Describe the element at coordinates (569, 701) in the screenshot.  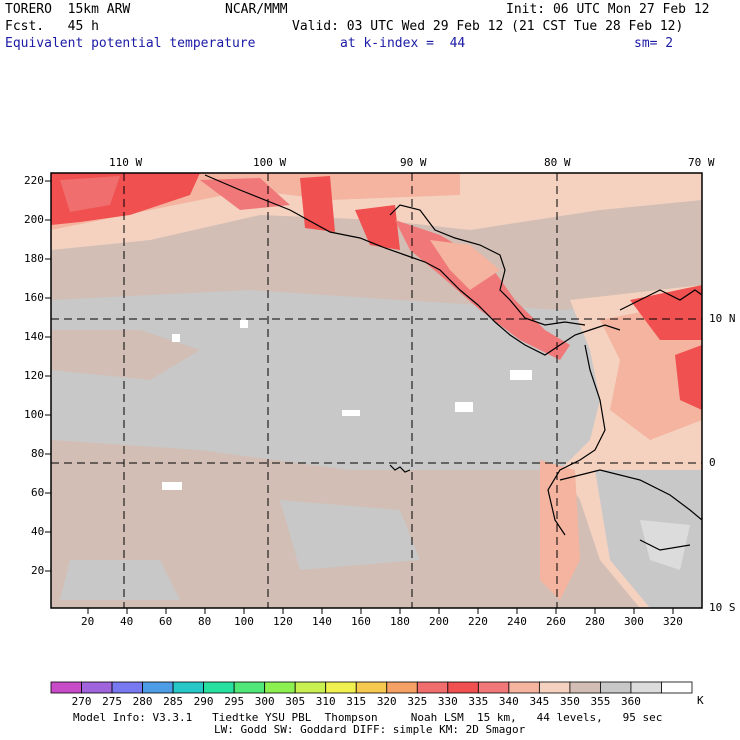
I see `colorbar-label: 350` at that location.